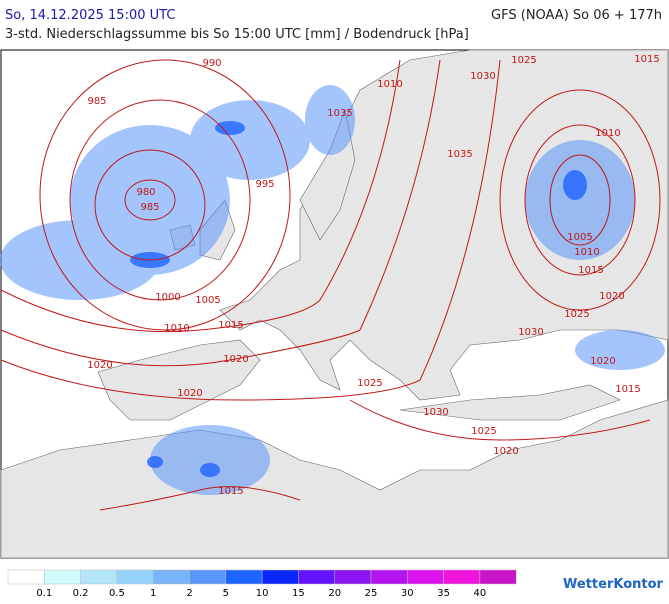 This screenshot has height=604, width=669. I want to click on legend-label: 20, so click(334, 593).